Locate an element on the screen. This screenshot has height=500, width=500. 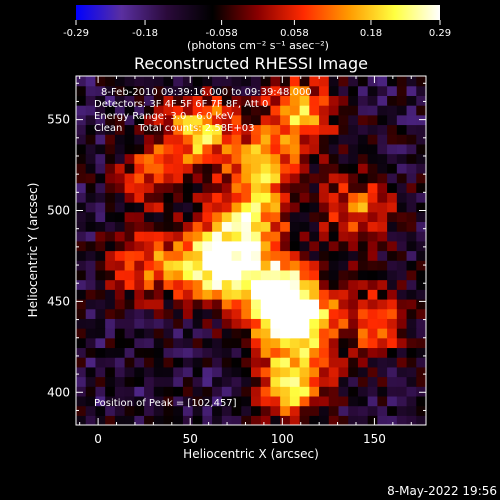
colorbar-tick-label: -0.29 is located at coordinates (76, 33).